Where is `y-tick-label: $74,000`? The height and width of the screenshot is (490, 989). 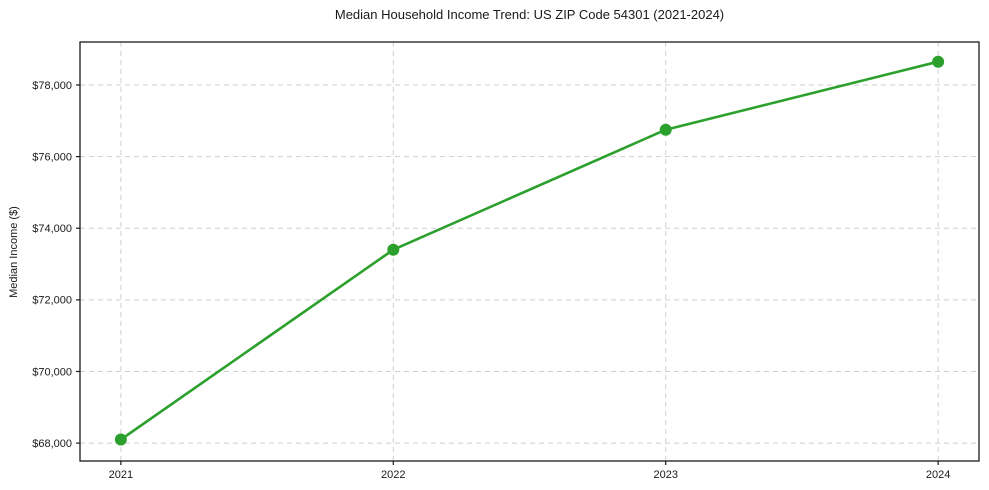
y-tick-label: $74,000 is located at coordinates (52, 229).